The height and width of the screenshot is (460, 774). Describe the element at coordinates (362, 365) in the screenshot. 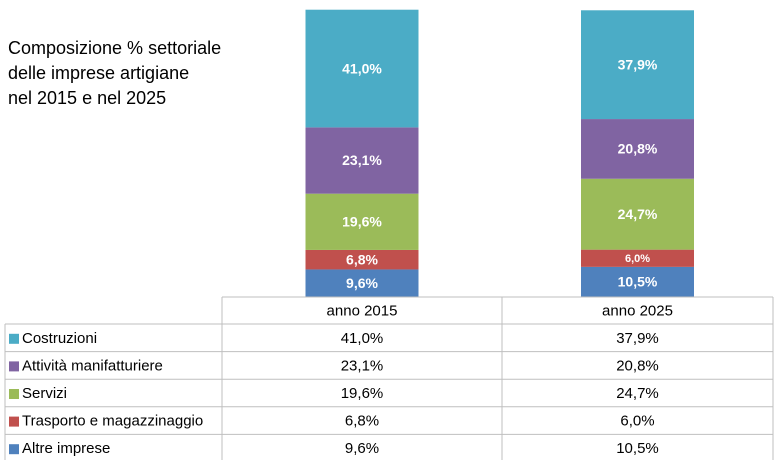

I see `table-cell: 23,1%` at that location.